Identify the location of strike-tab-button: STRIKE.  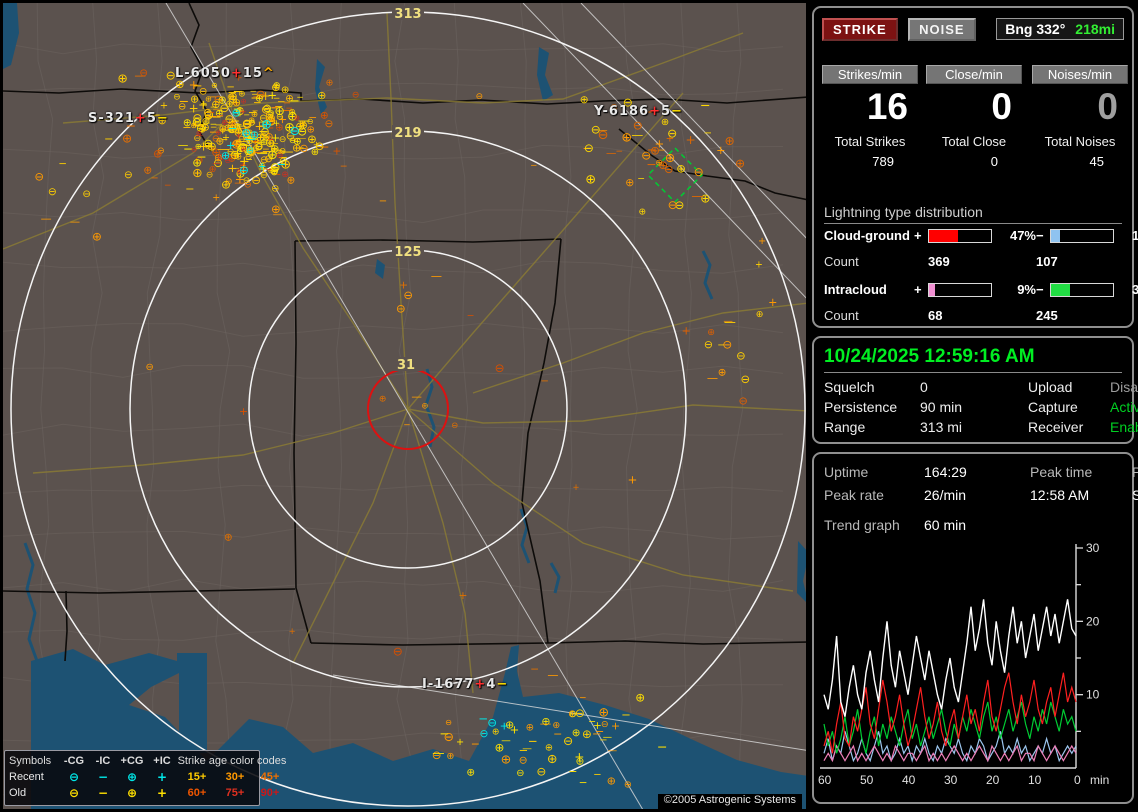
(860, 29).